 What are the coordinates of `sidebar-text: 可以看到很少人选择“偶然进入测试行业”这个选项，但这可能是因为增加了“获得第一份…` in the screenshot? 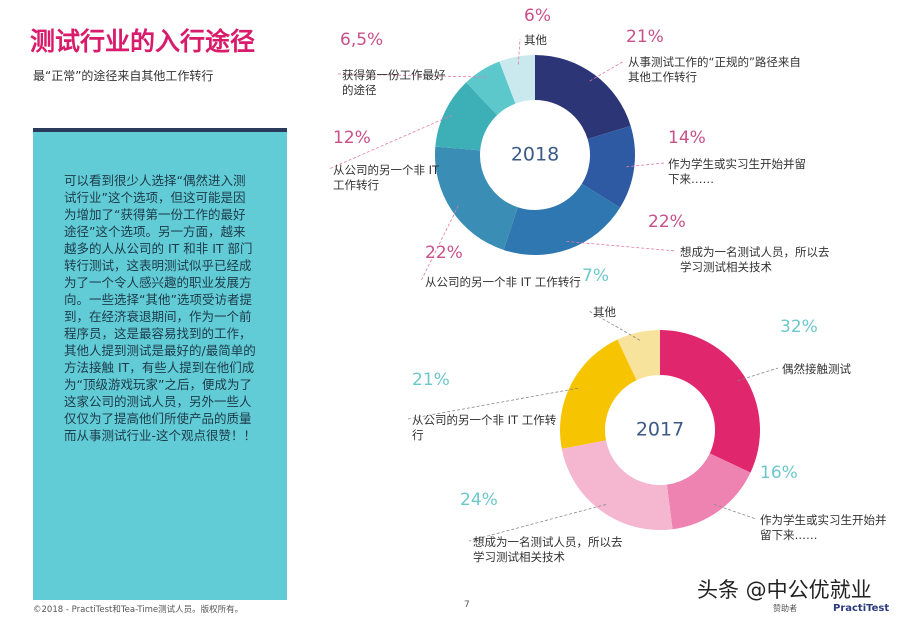 It's located at (160, 308).